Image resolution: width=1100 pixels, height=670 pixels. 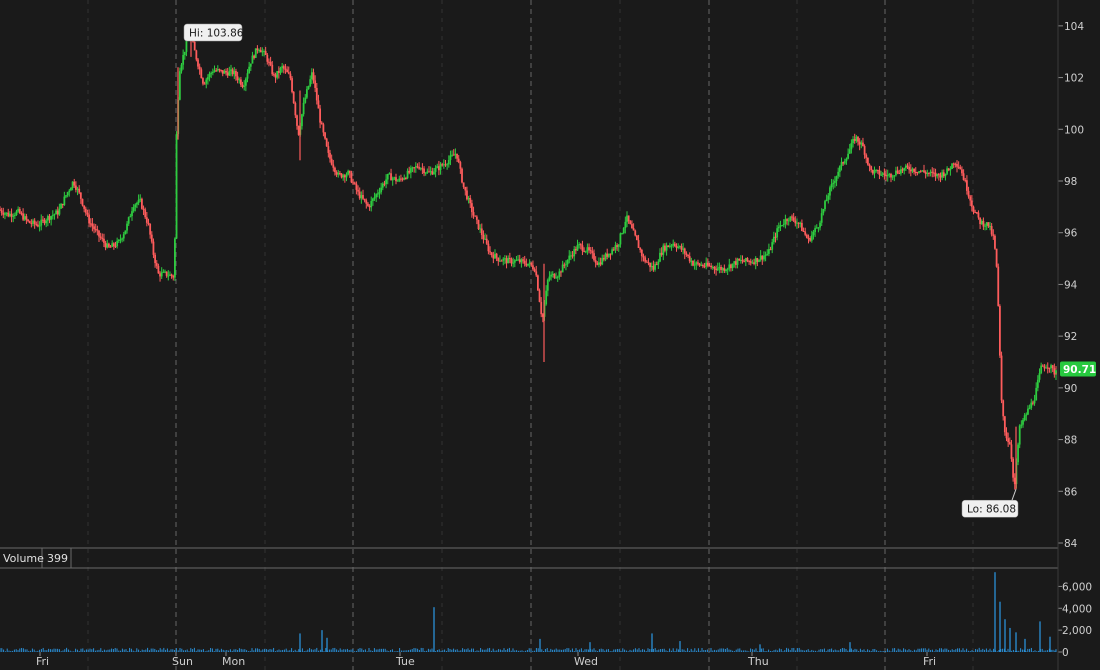 I want to click on day-label: Tue, so click(x=405, y=661).